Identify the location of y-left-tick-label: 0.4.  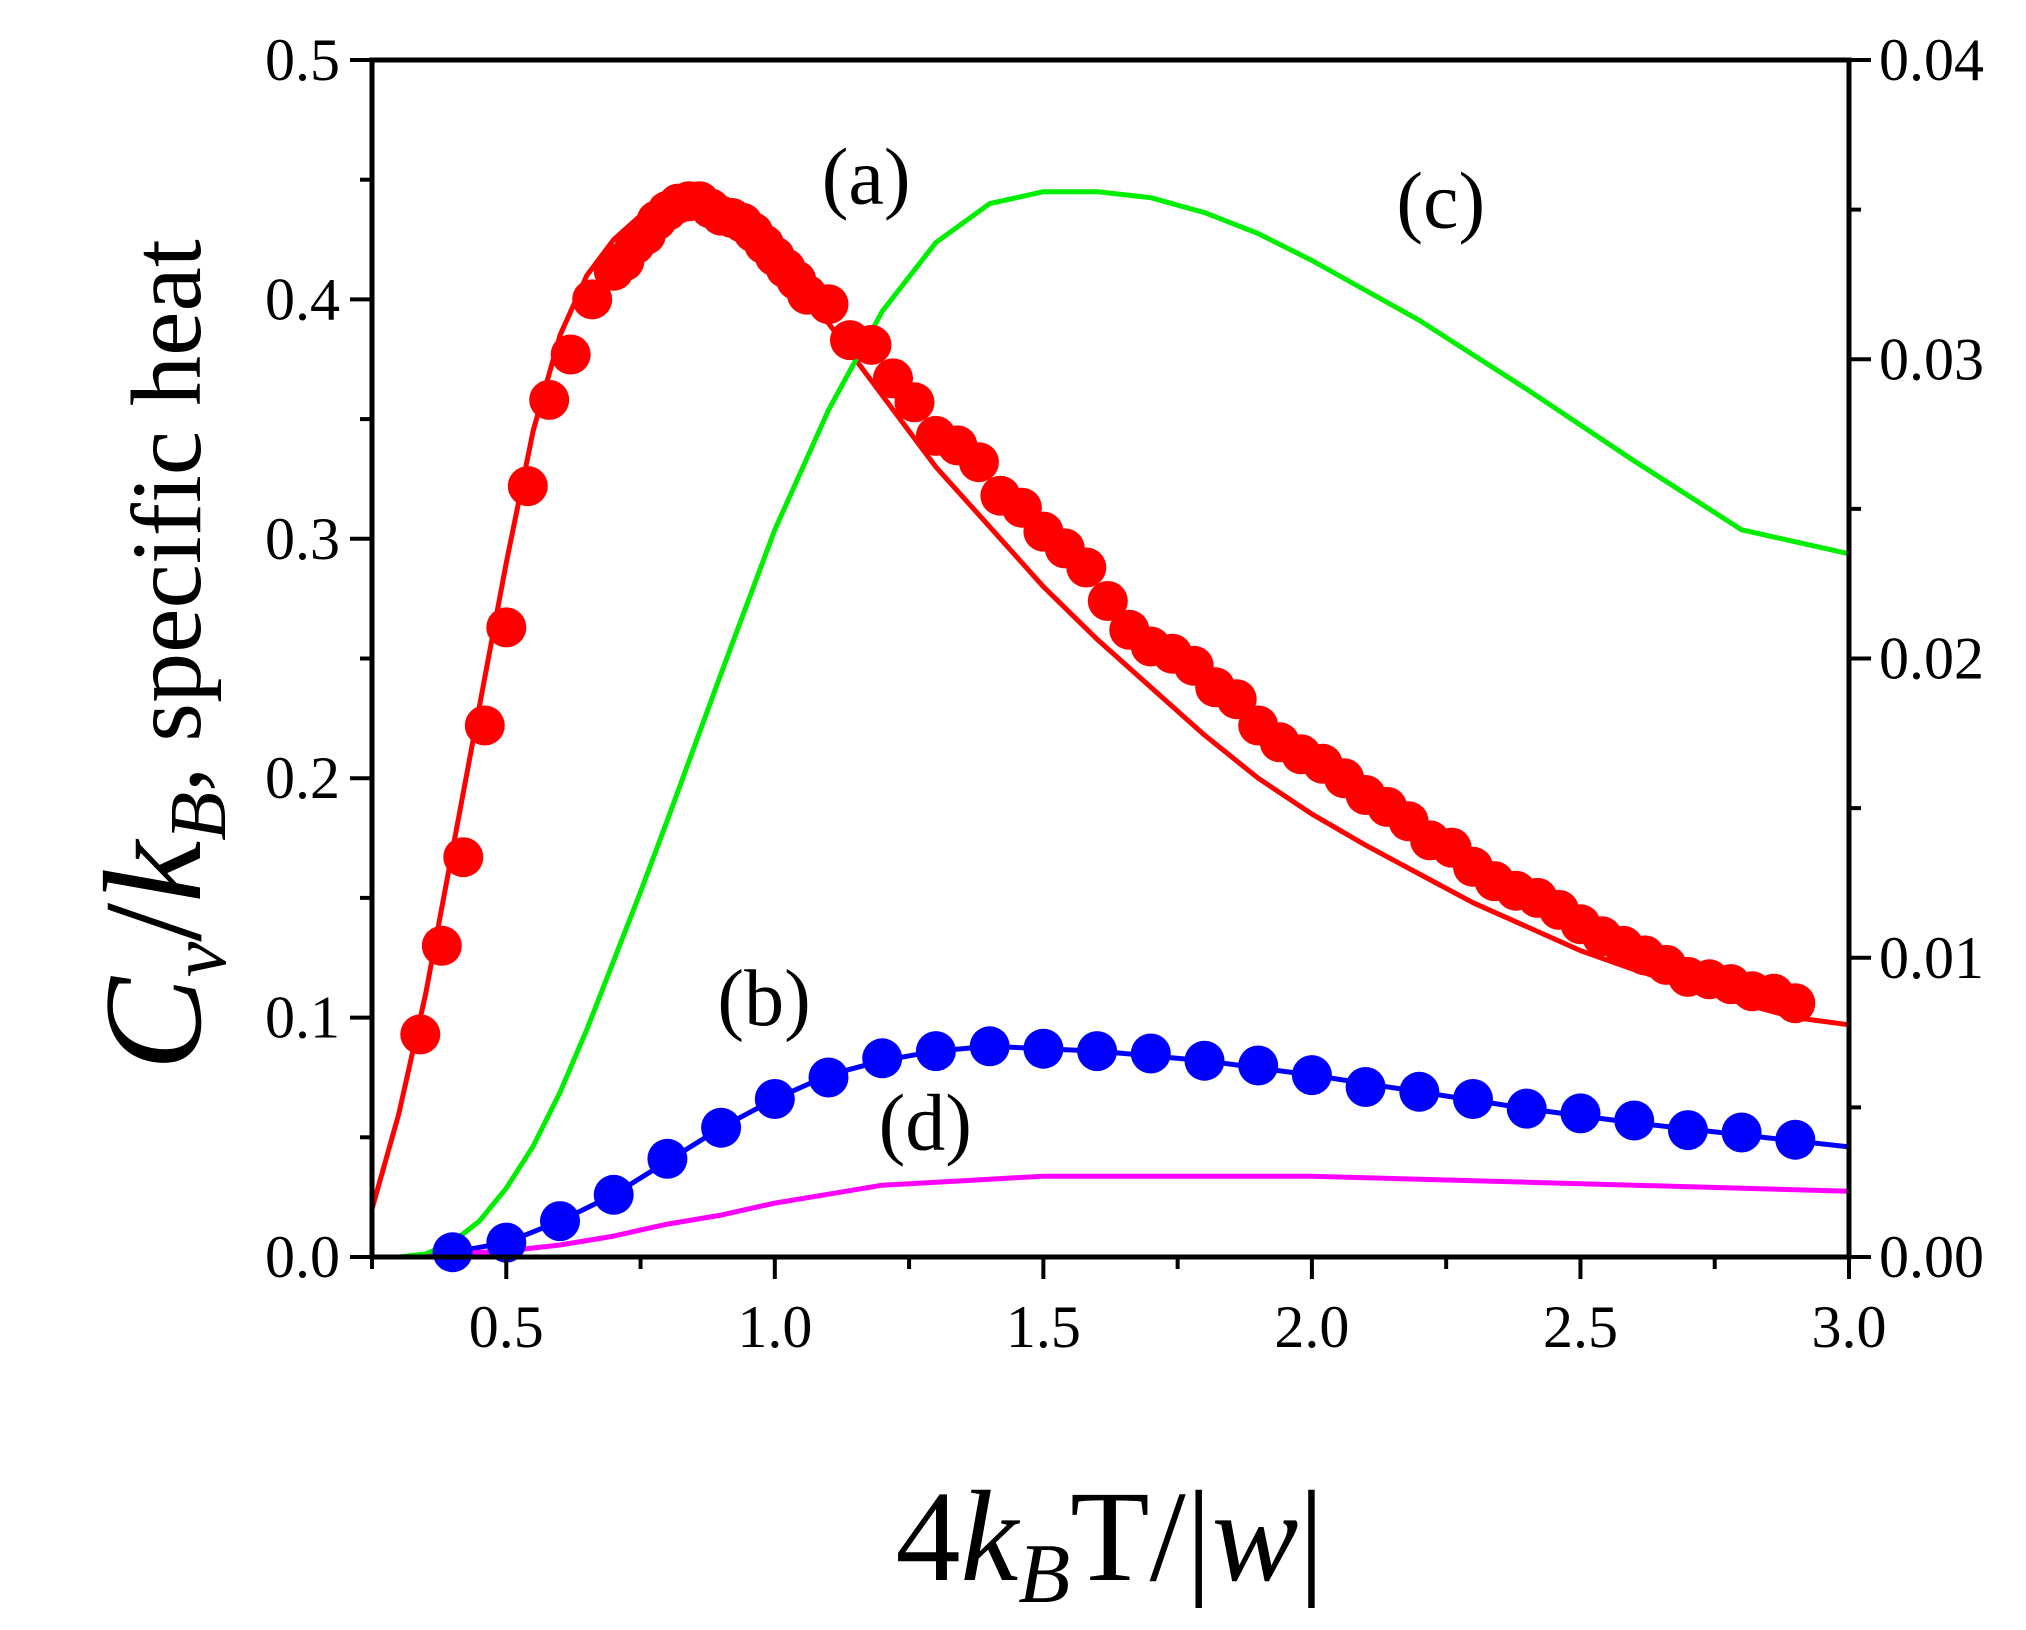
(302, 299).